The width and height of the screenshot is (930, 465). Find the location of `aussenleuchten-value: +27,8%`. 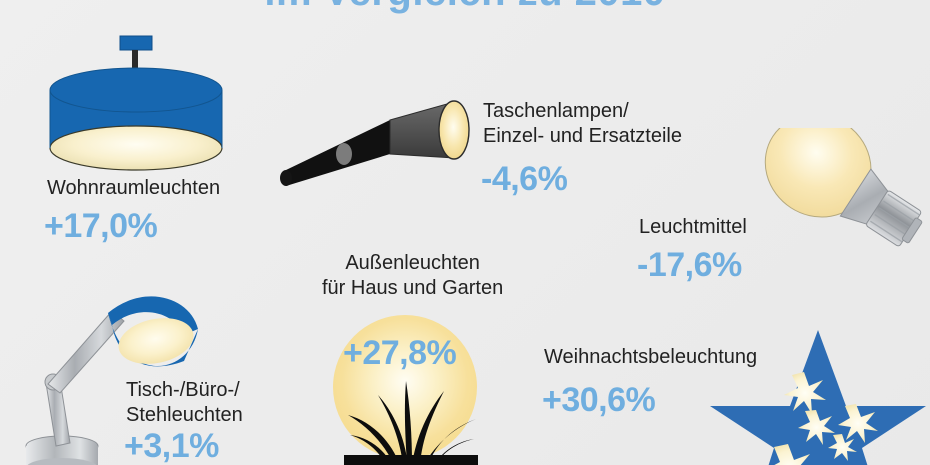

aussenleuchten-value: +27,8% is located at coordinates (400, 353).